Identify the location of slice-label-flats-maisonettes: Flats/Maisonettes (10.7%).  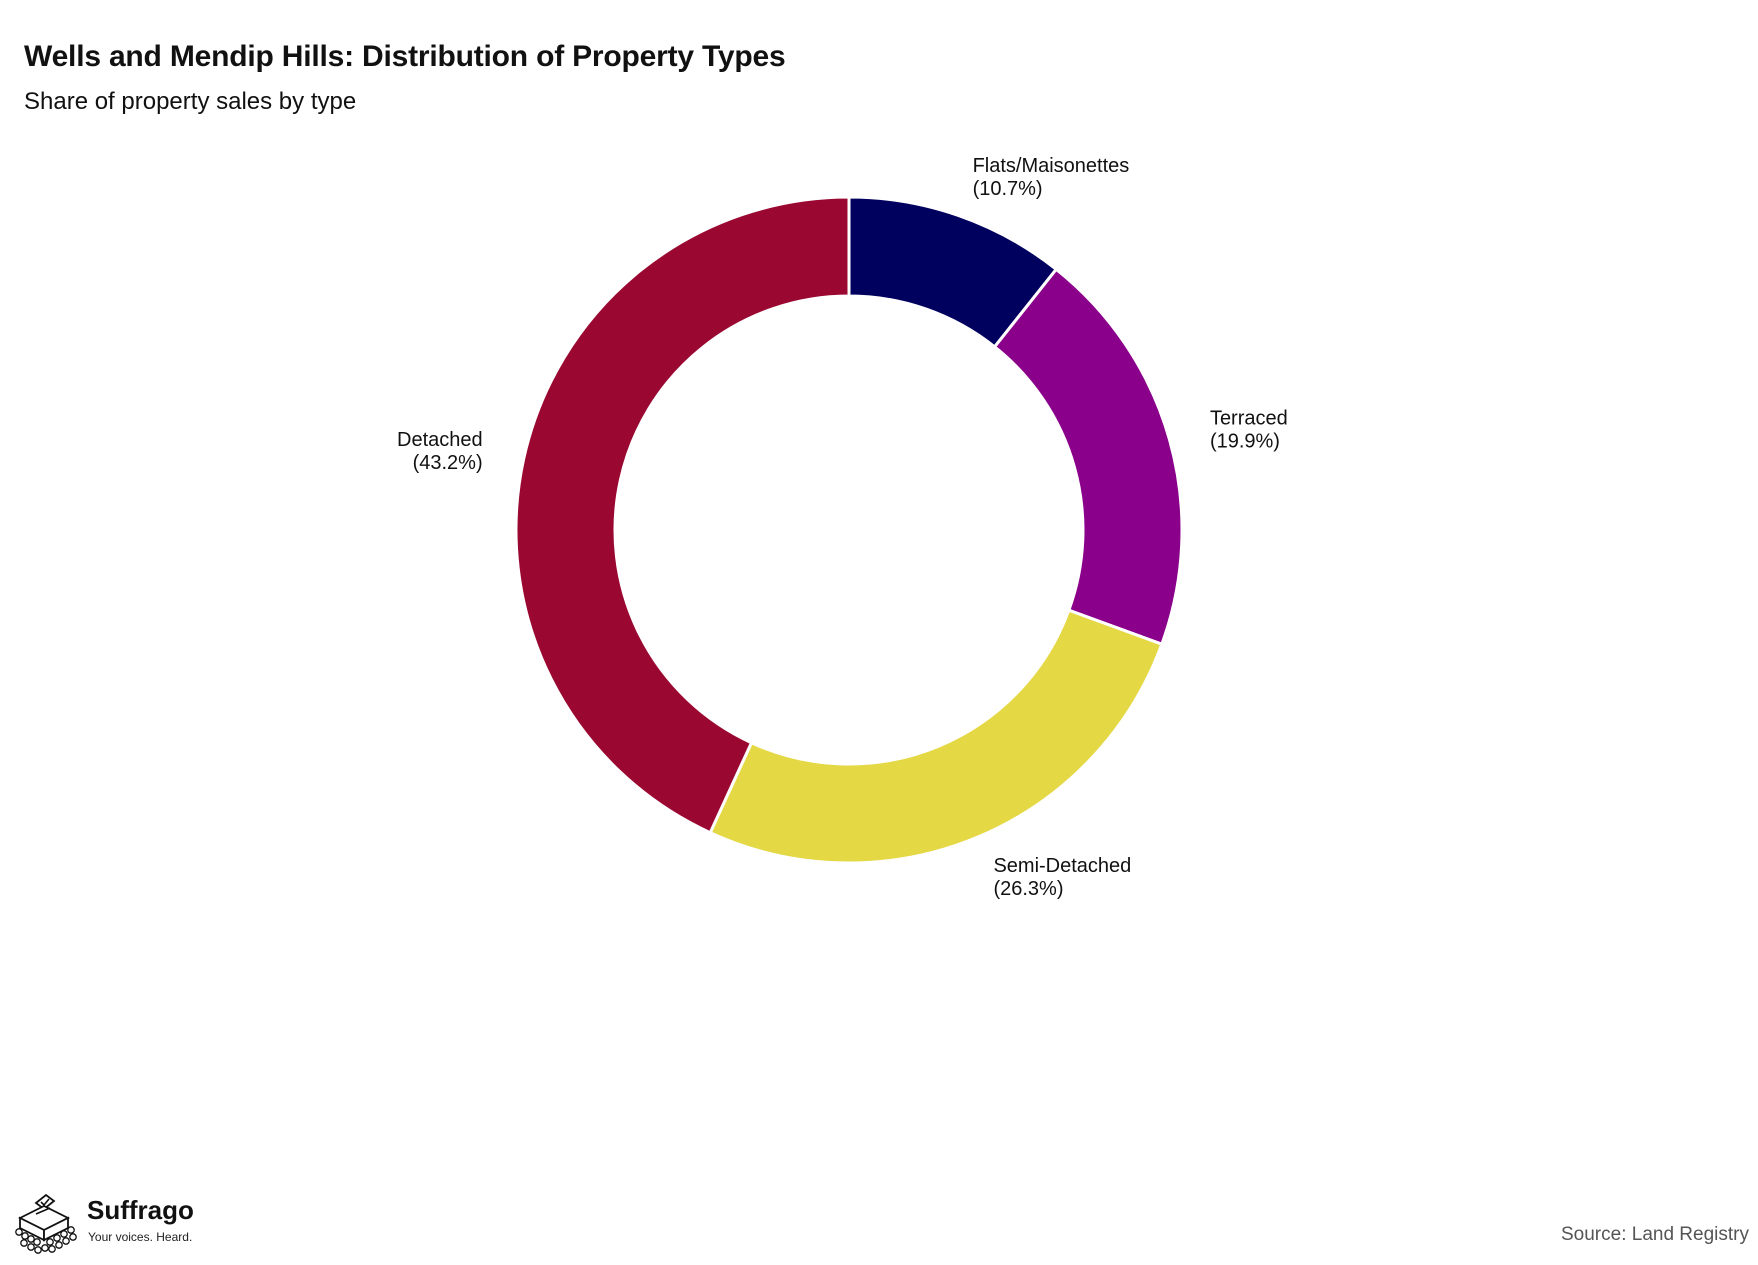
(1051, 177).